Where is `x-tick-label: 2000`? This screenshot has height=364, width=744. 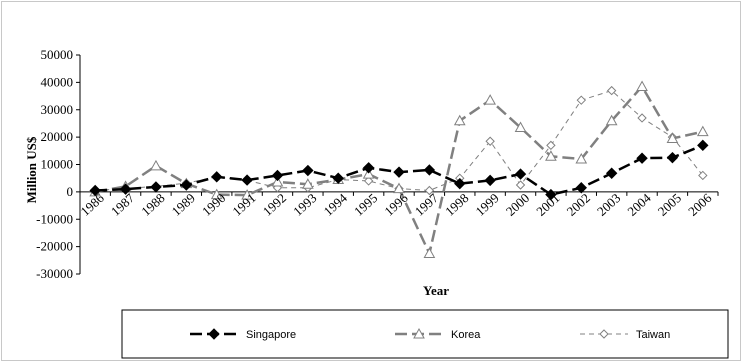 x-tick-label: 2000 is located at coordinates (517, 204).